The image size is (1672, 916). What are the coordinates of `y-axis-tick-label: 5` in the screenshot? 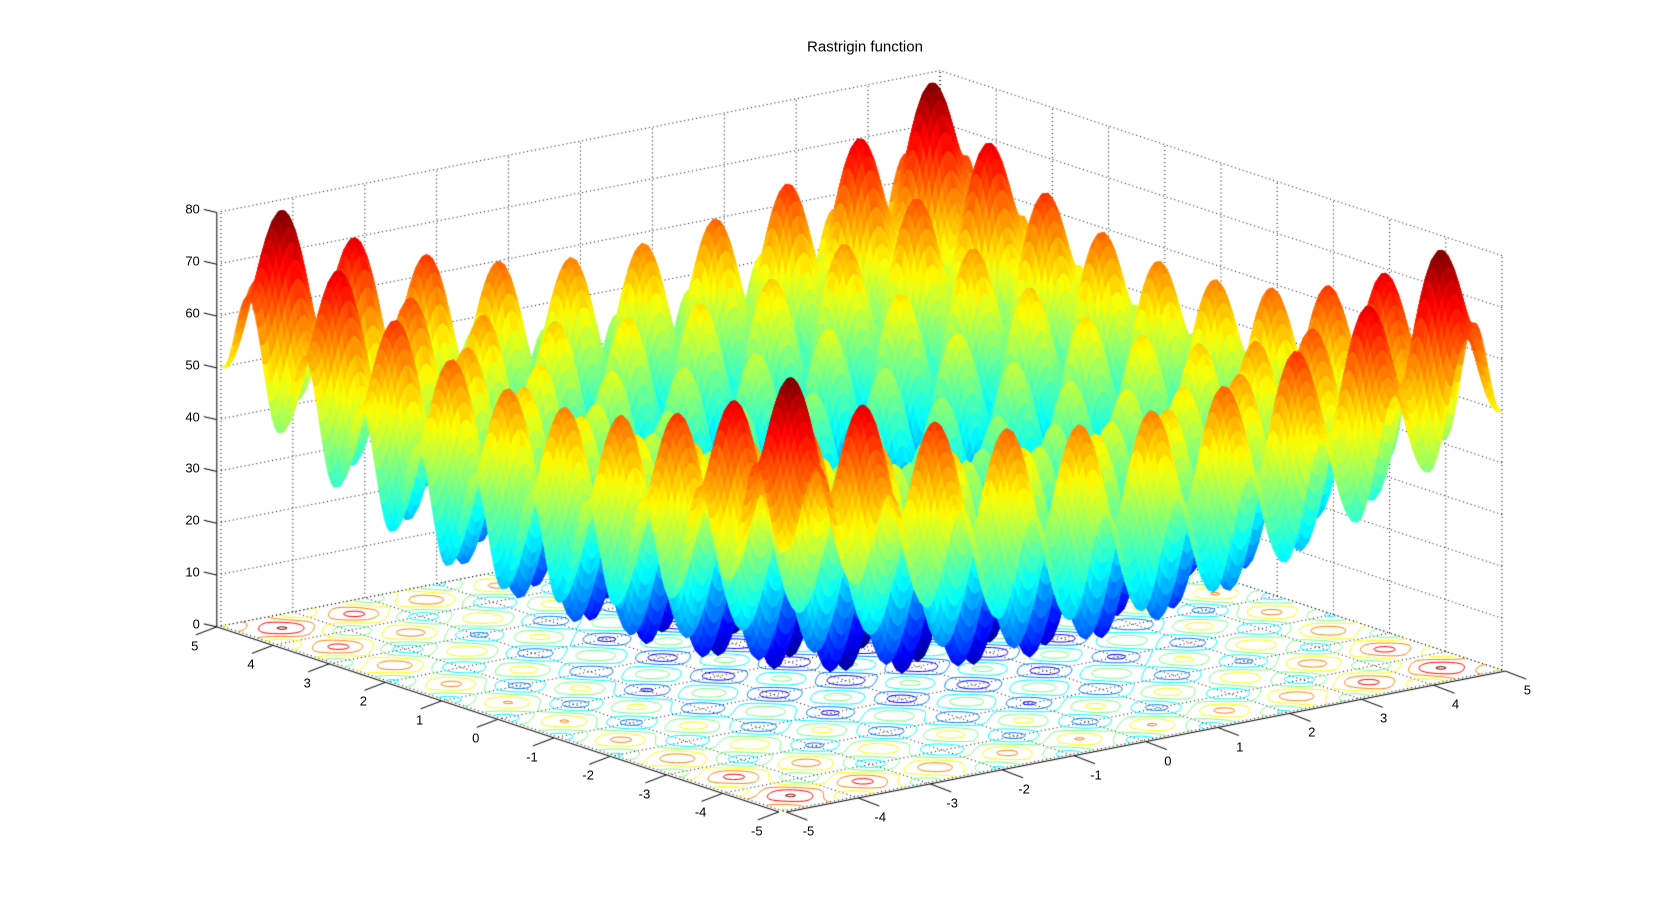 It's located at (195, 646).